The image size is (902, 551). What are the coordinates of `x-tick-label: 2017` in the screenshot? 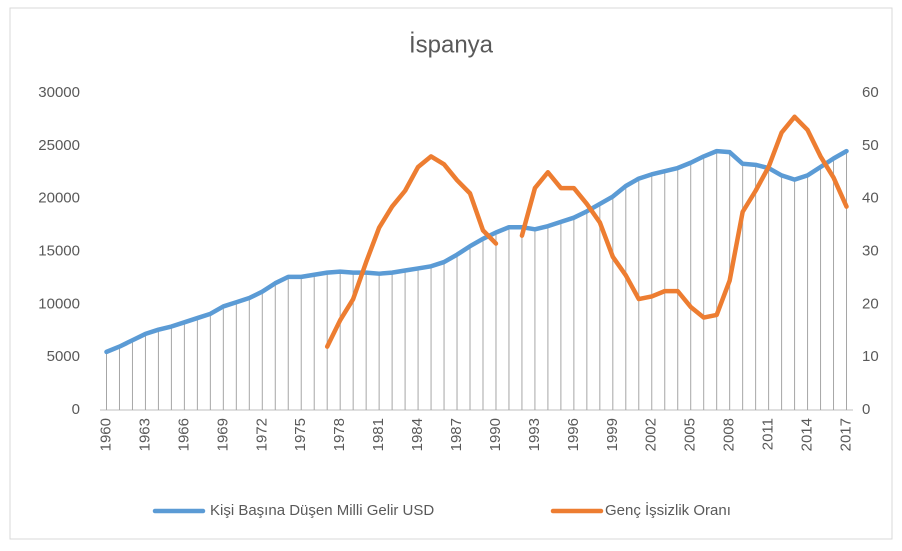 It's located at (845, 434).